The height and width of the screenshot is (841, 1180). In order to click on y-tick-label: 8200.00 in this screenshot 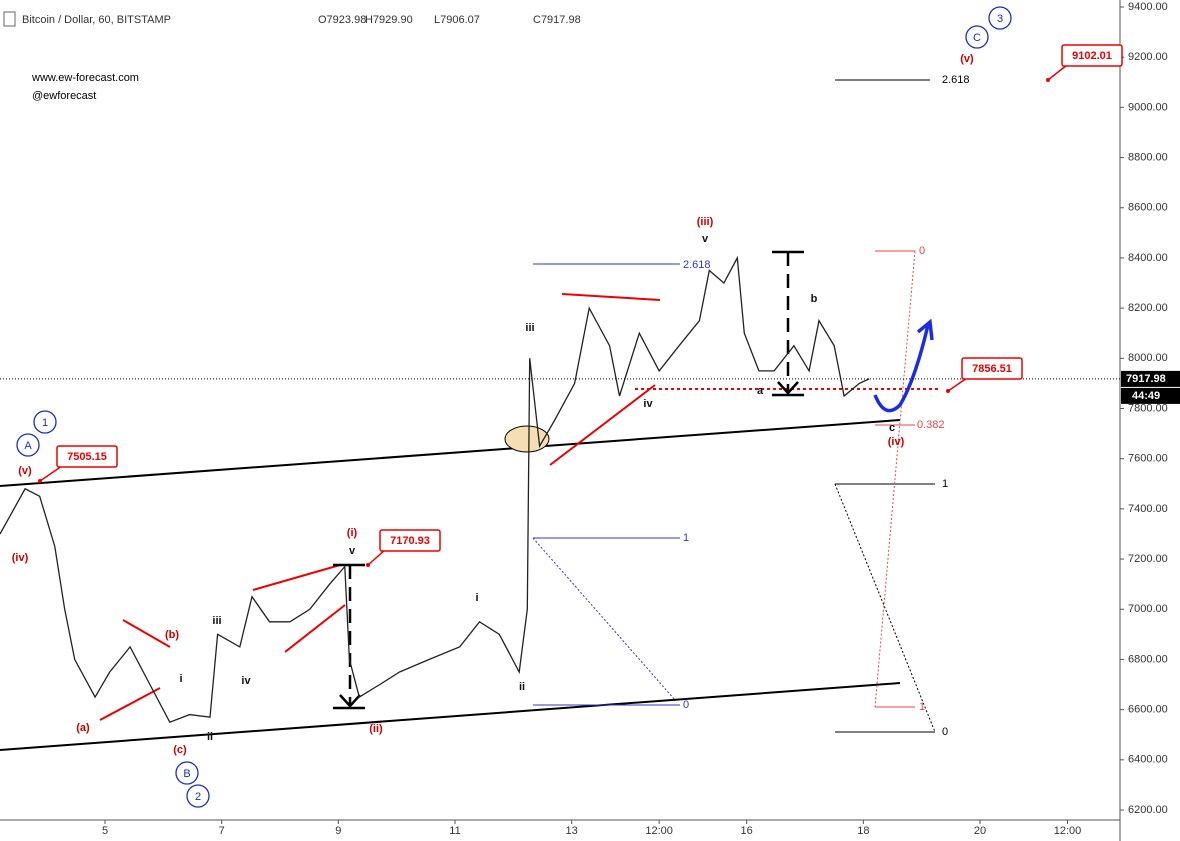, I will do `click(1148, 308)`.